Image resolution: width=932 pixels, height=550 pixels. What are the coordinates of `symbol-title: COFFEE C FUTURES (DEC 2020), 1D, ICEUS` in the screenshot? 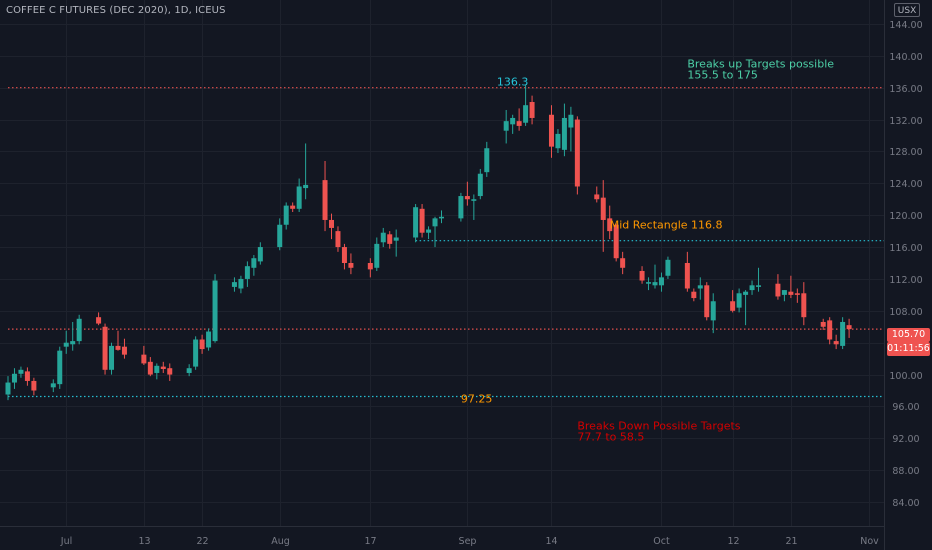 It's located at (116, 10).